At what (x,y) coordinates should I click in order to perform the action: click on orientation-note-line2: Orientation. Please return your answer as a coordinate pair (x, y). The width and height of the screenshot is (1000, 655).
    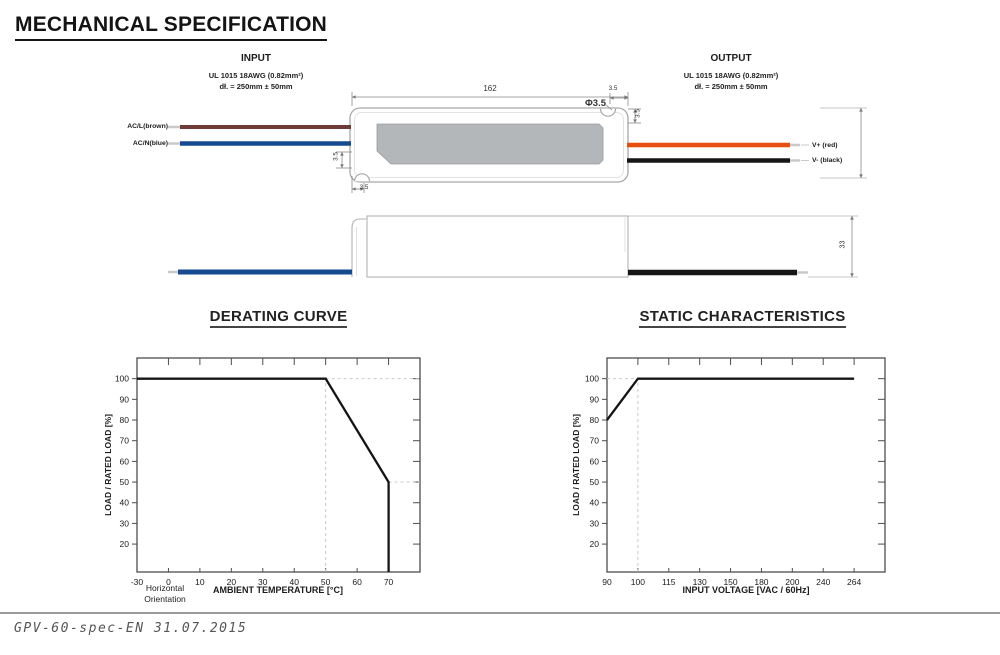
    Looking at the image, I should click on (165, 599).